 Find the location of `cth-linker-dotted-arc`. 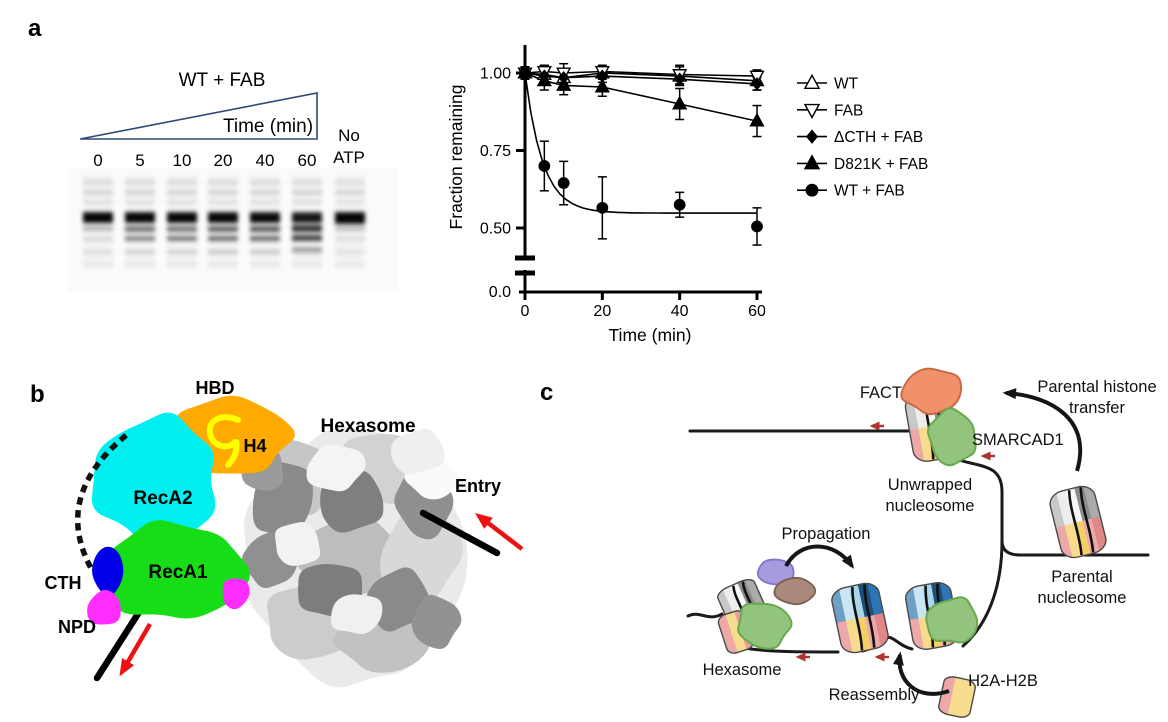

cth-linker-dotted-arc is located at coordinates (101, 503).